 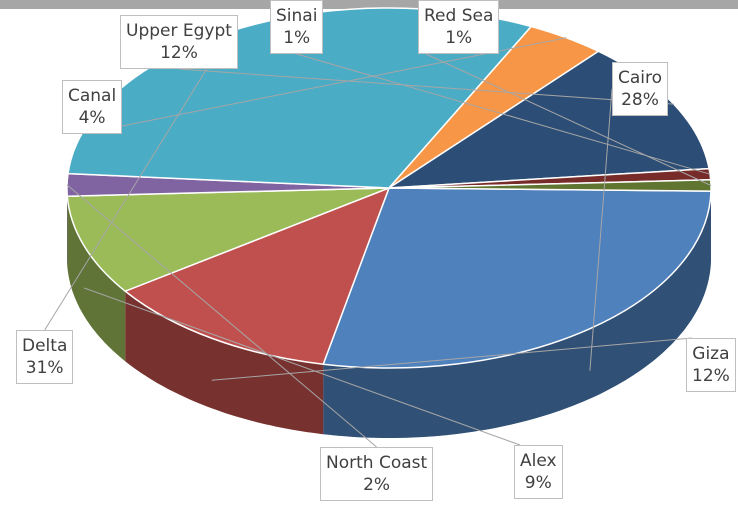 What do you see at coordinates (452, 359) in the screenshot?
I see `leader-line-giza` at bounding box center [452, 359].